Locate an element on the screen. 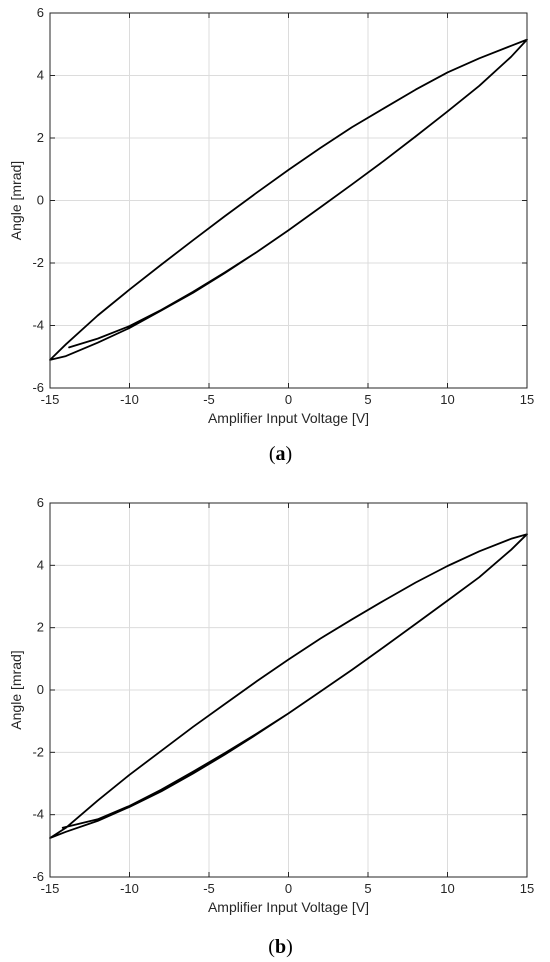  panel-letter: a is located at coordinates (281, 454).